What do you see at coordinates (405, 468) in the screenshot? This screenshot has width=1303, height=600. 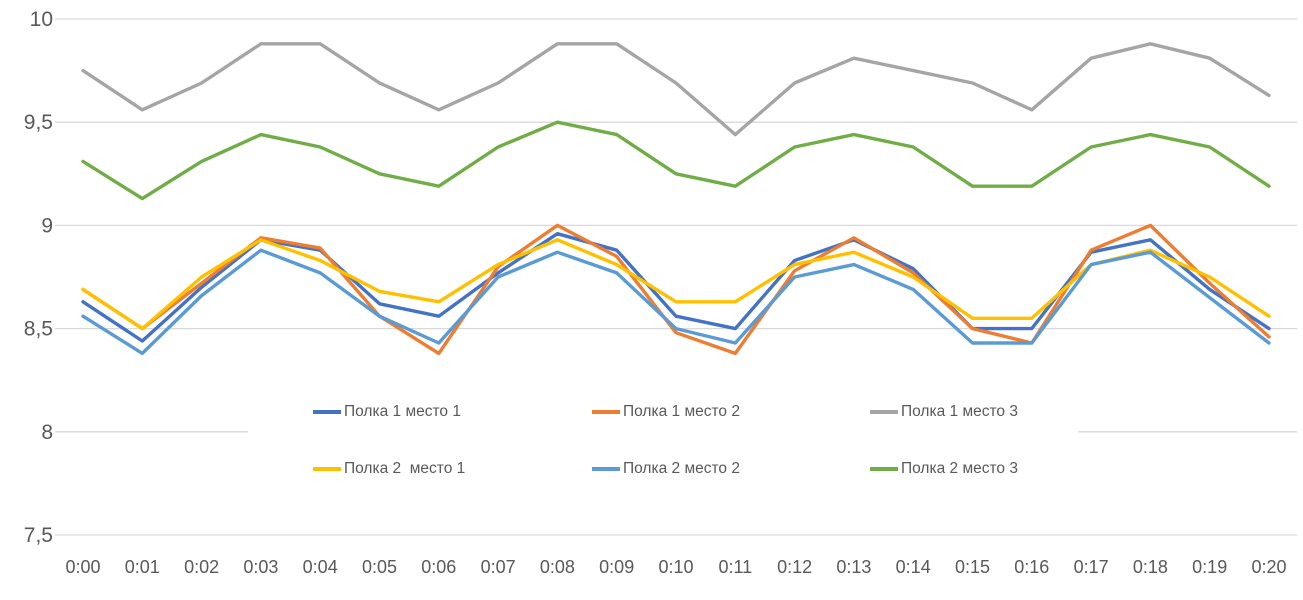 I see `legend-label: Полка 2 место 1` at bounding box center [405, 468].